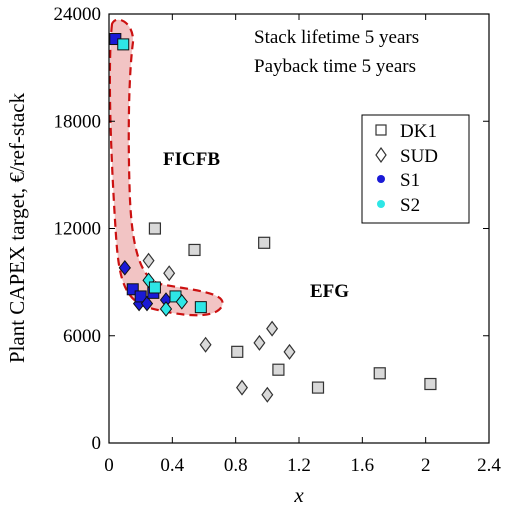 The width and height of the screenshot is (510, 511). What do you see at coordinates (381, 155) in the screenshot?
I see `legend-marker-sud` at bounding box center [381, 155].